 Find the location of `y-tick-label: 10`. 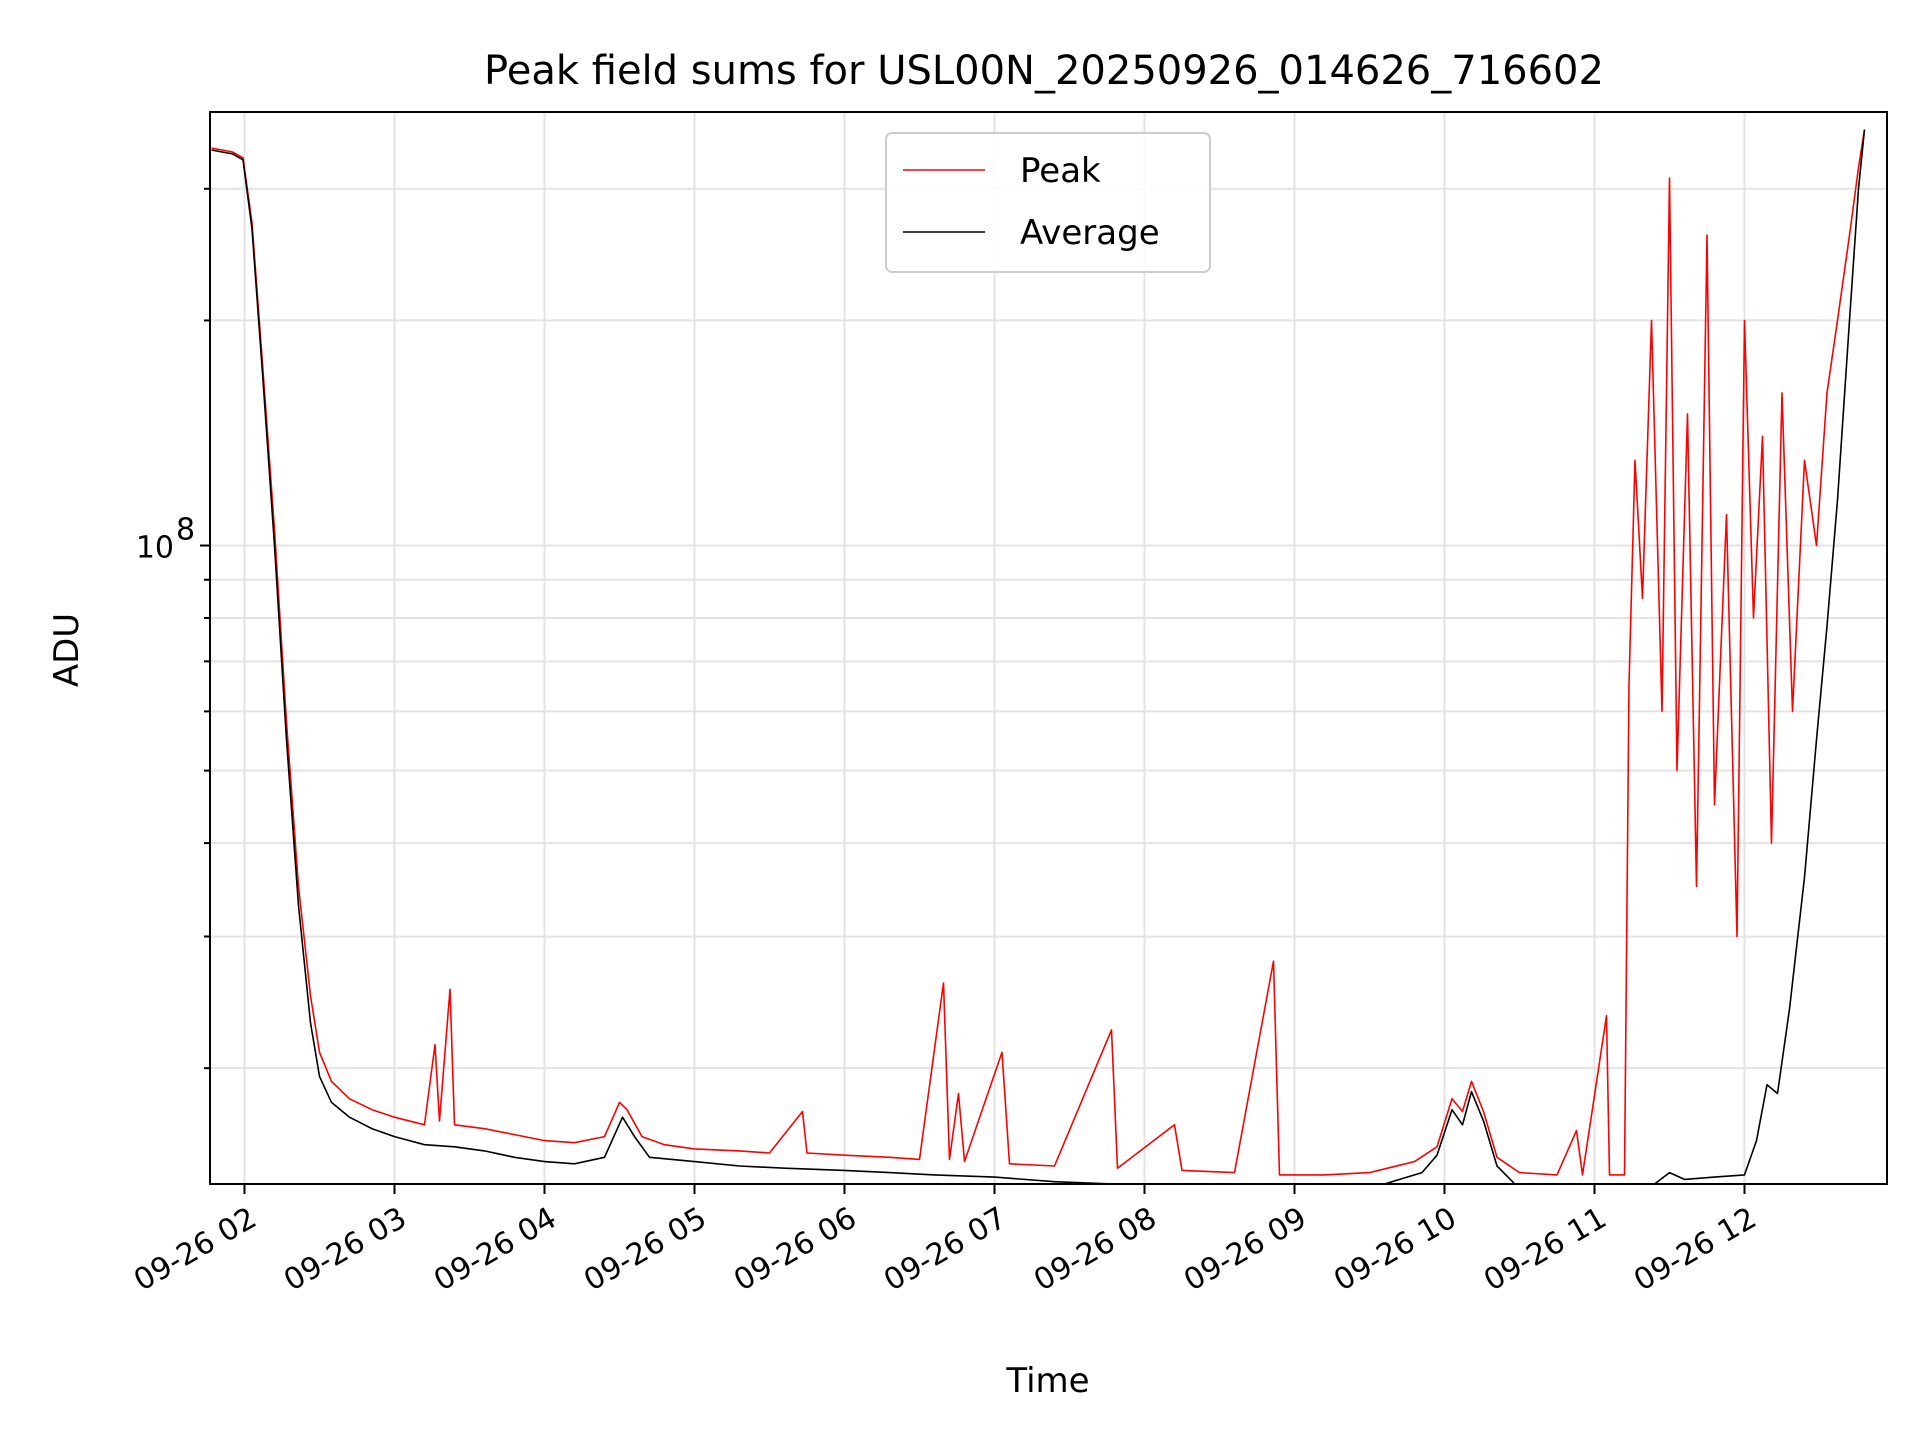

y-tick-label: 10 is located at coordinates (155, 548).